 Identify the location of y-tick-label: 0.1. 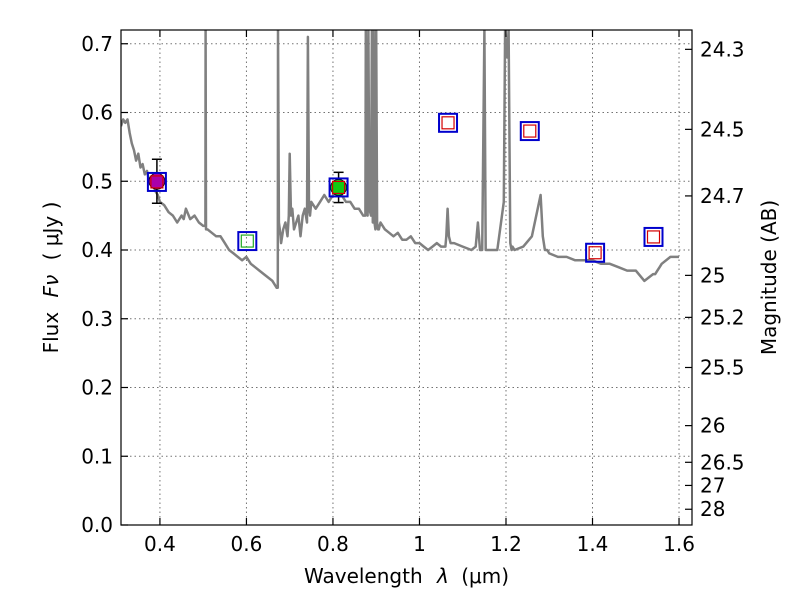
(97, 456).